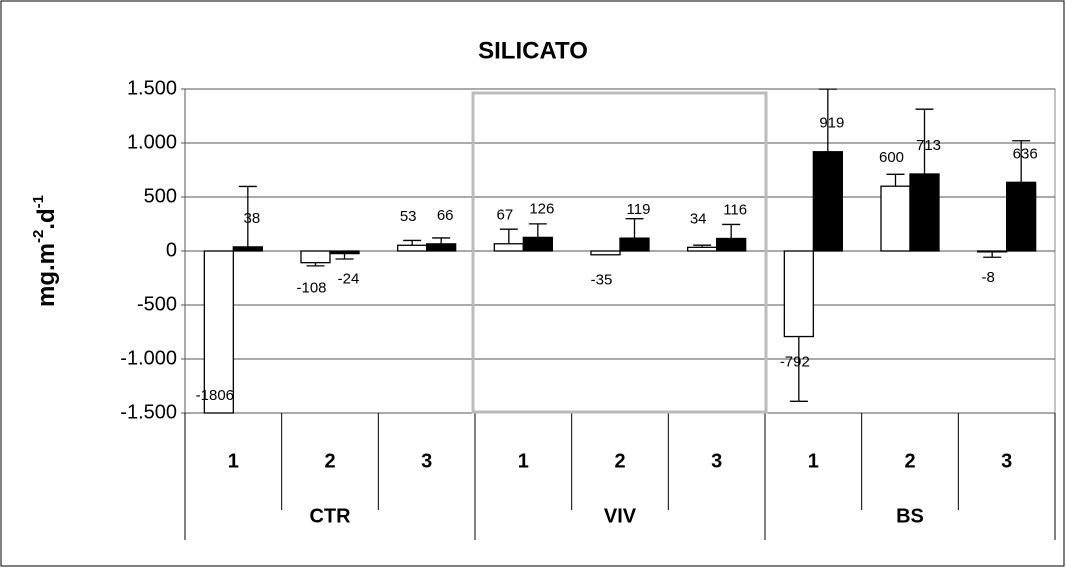  Describe the element at coordinates (330, 516) in the screenshot. I see `group-label: CTR` at that location.